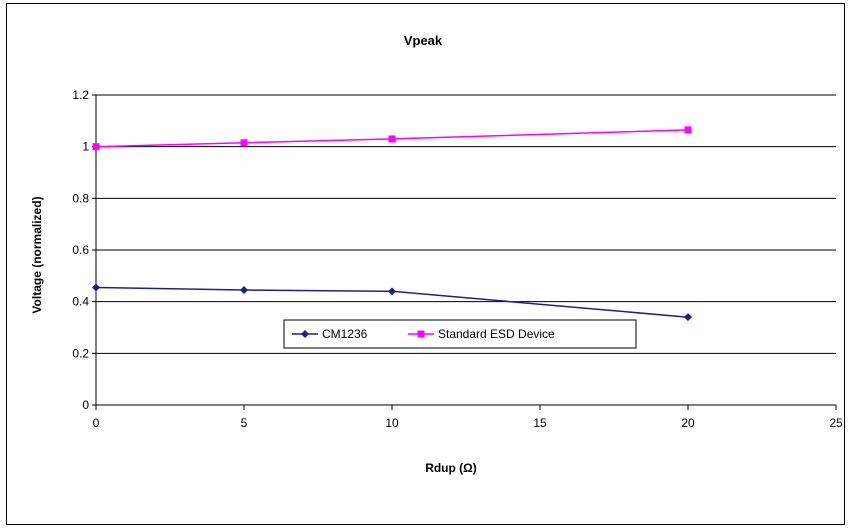  I want to click on y-tick-label: 0.2, so click(80, 353).